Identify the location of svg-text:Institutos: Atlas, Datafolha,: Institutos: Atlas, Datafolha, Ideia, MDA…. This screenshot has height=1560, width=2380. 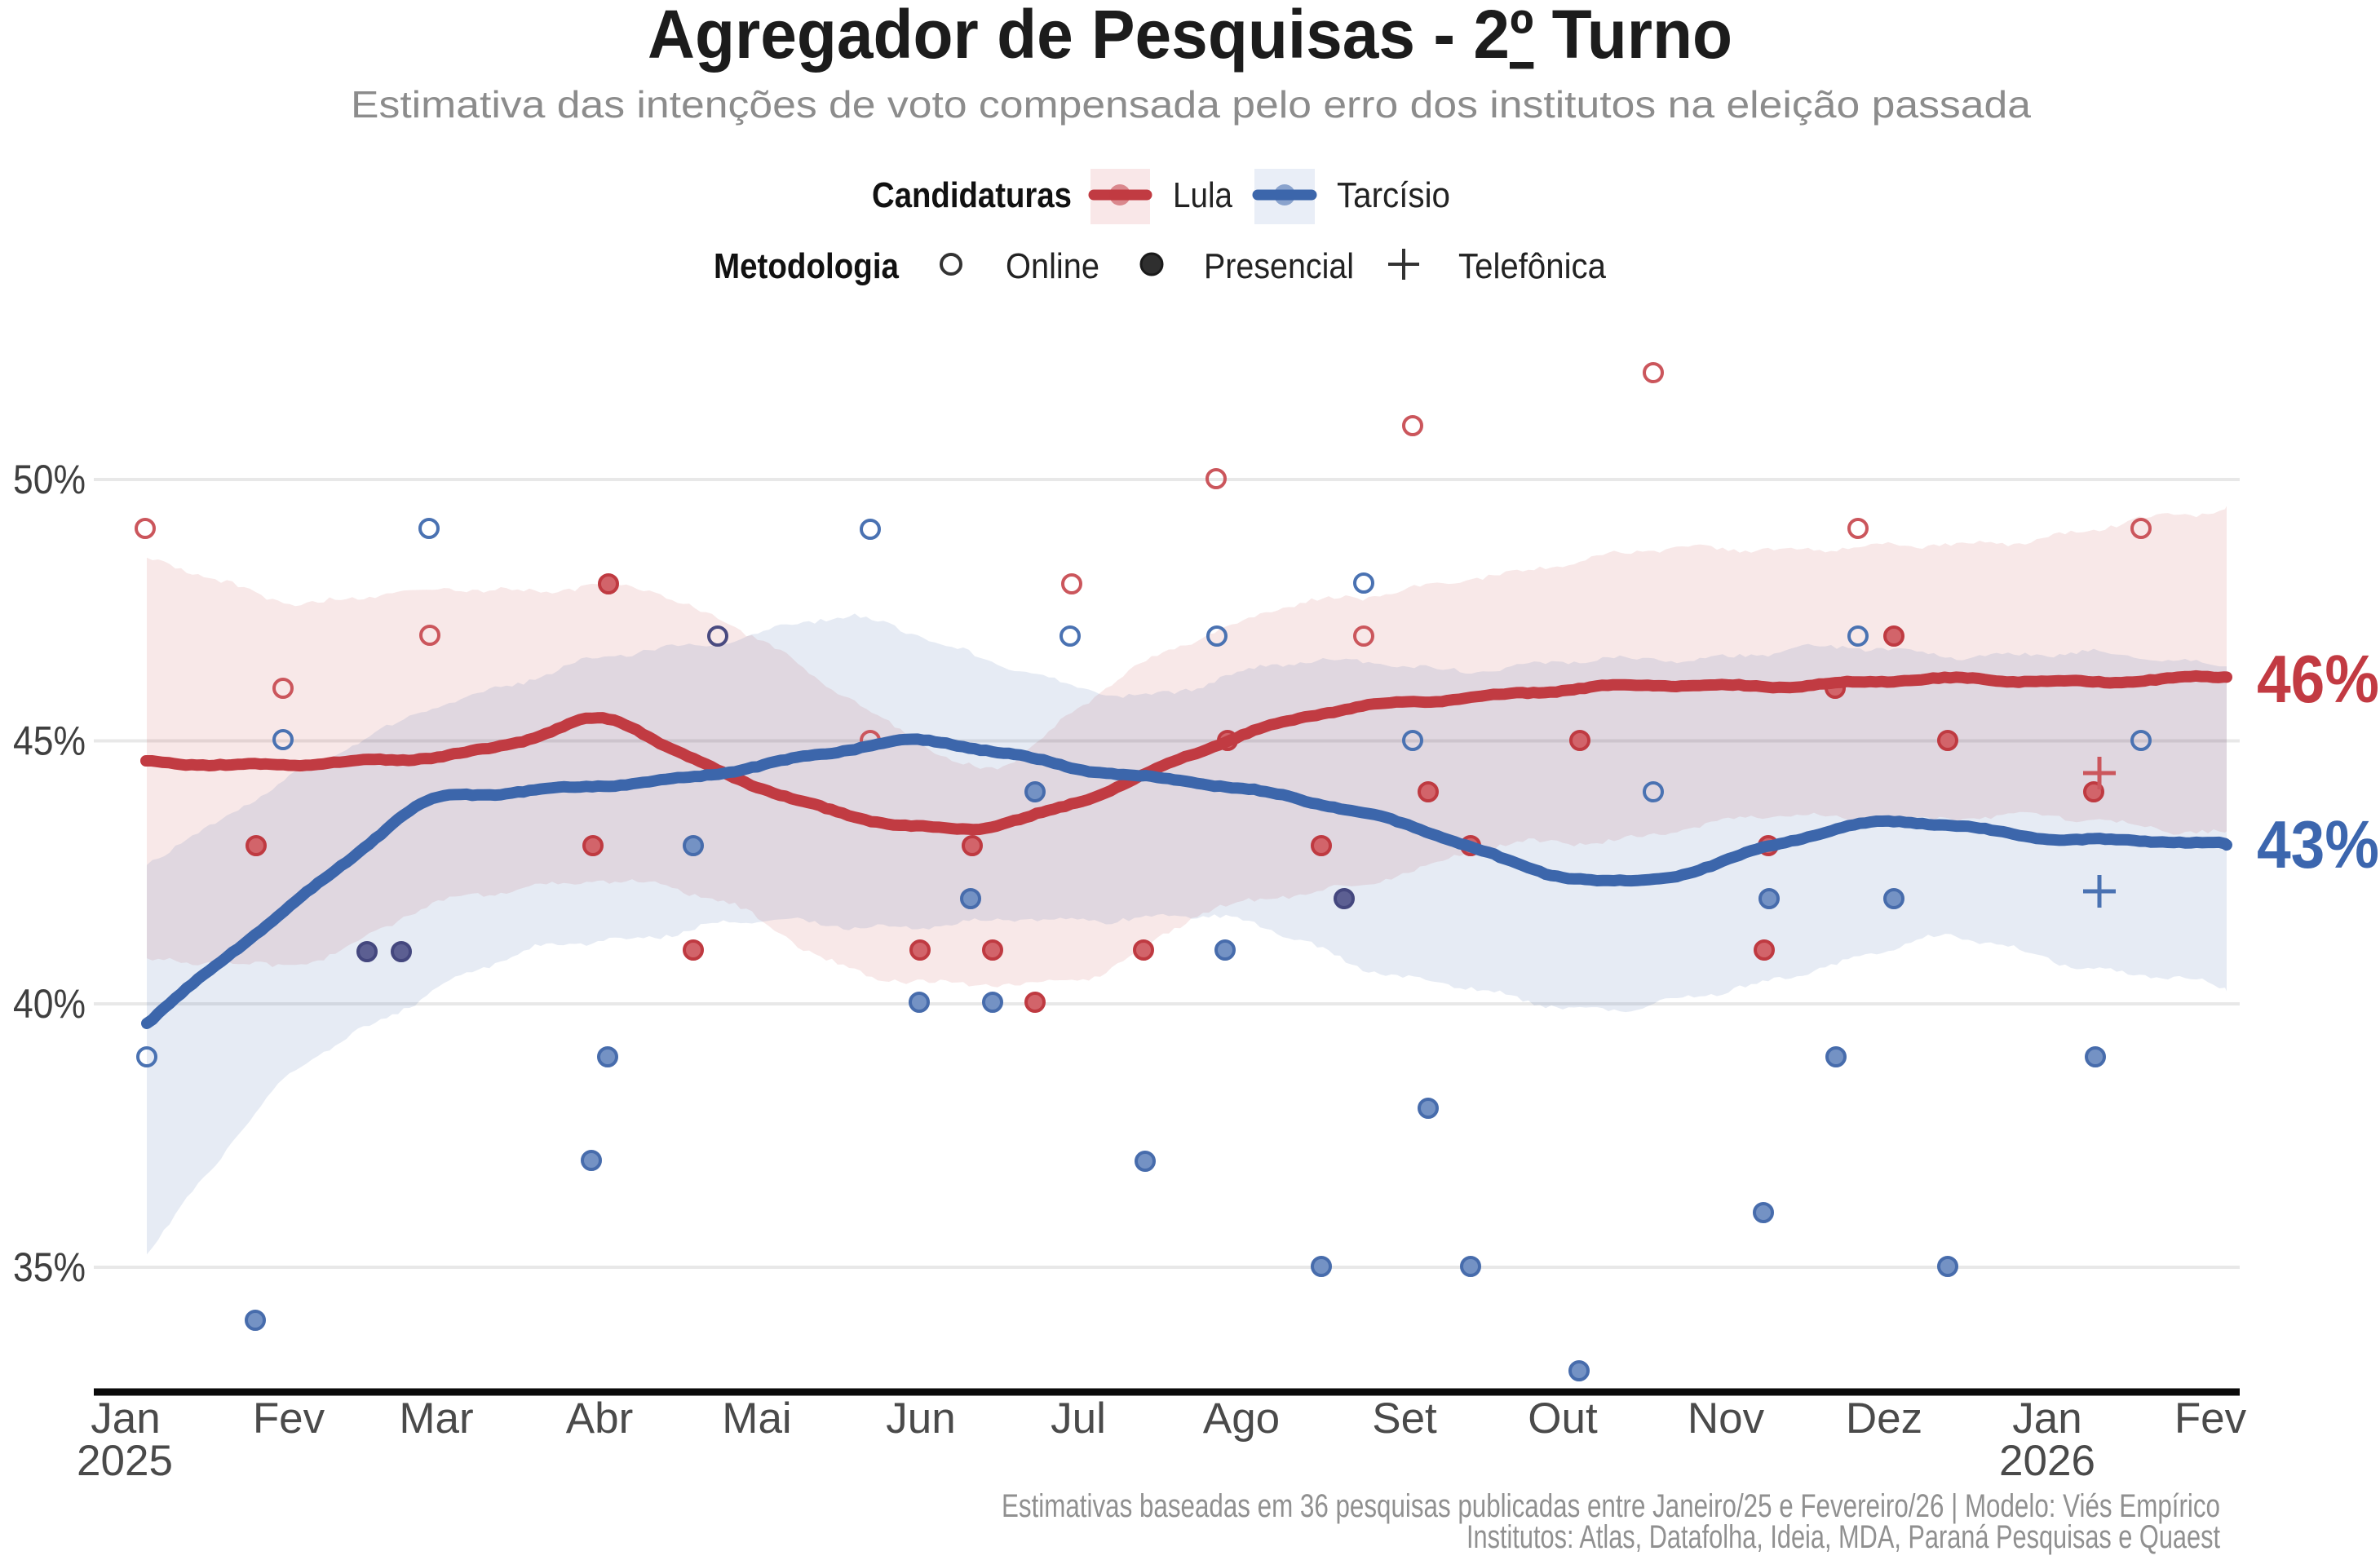
(1843, 1537).